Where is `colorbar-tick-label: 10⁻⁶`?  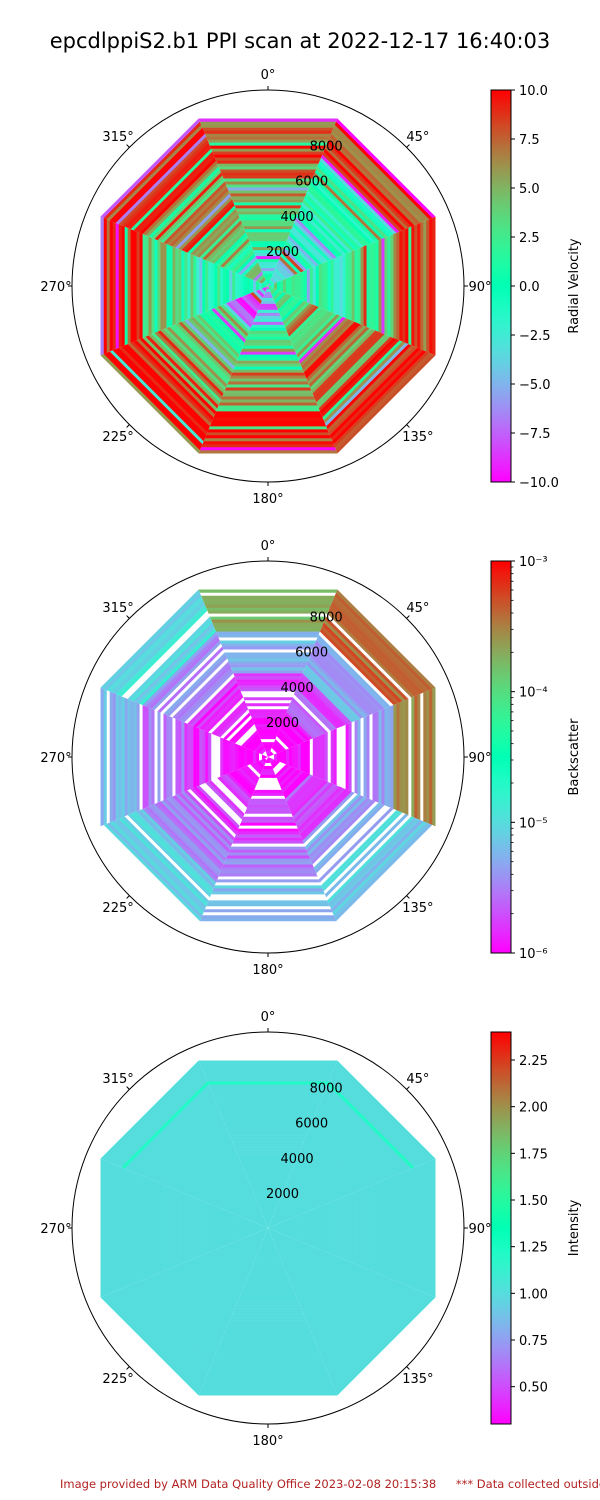 colorbar-tick-label: 10⁻⁶ is located at coordinates (533, 954).